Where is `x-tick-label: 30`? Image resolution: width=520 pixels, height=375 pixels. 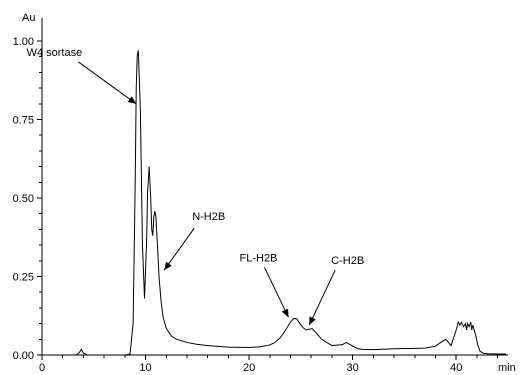 x-tick-label: 30 is located at coordinates (353, 368).